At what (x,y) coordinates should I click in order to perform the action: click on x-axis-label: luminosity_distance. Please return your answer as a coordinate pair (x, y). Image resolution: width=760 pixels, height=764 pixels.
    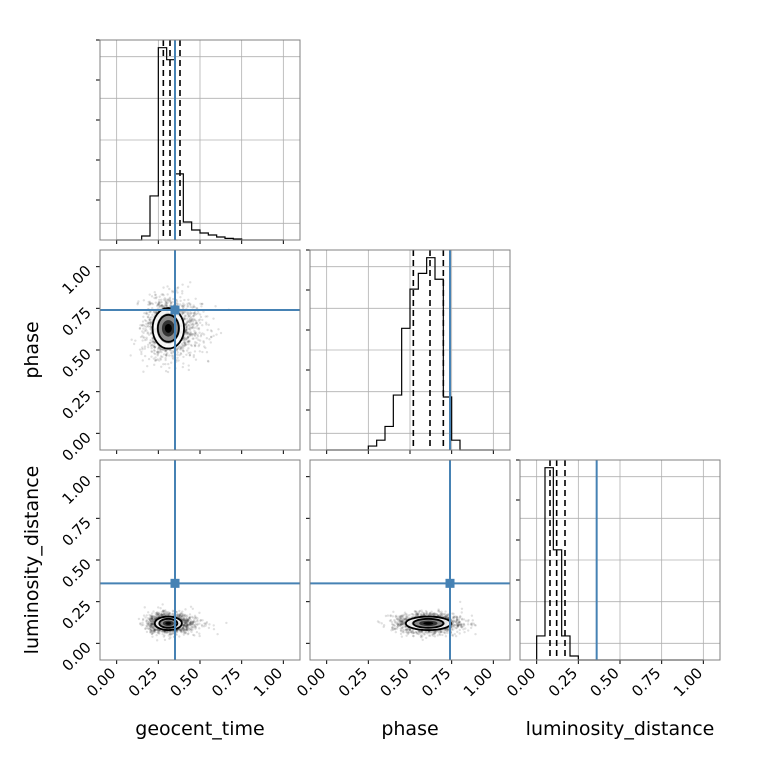
    Looking at the image, I should click on (620, 729).